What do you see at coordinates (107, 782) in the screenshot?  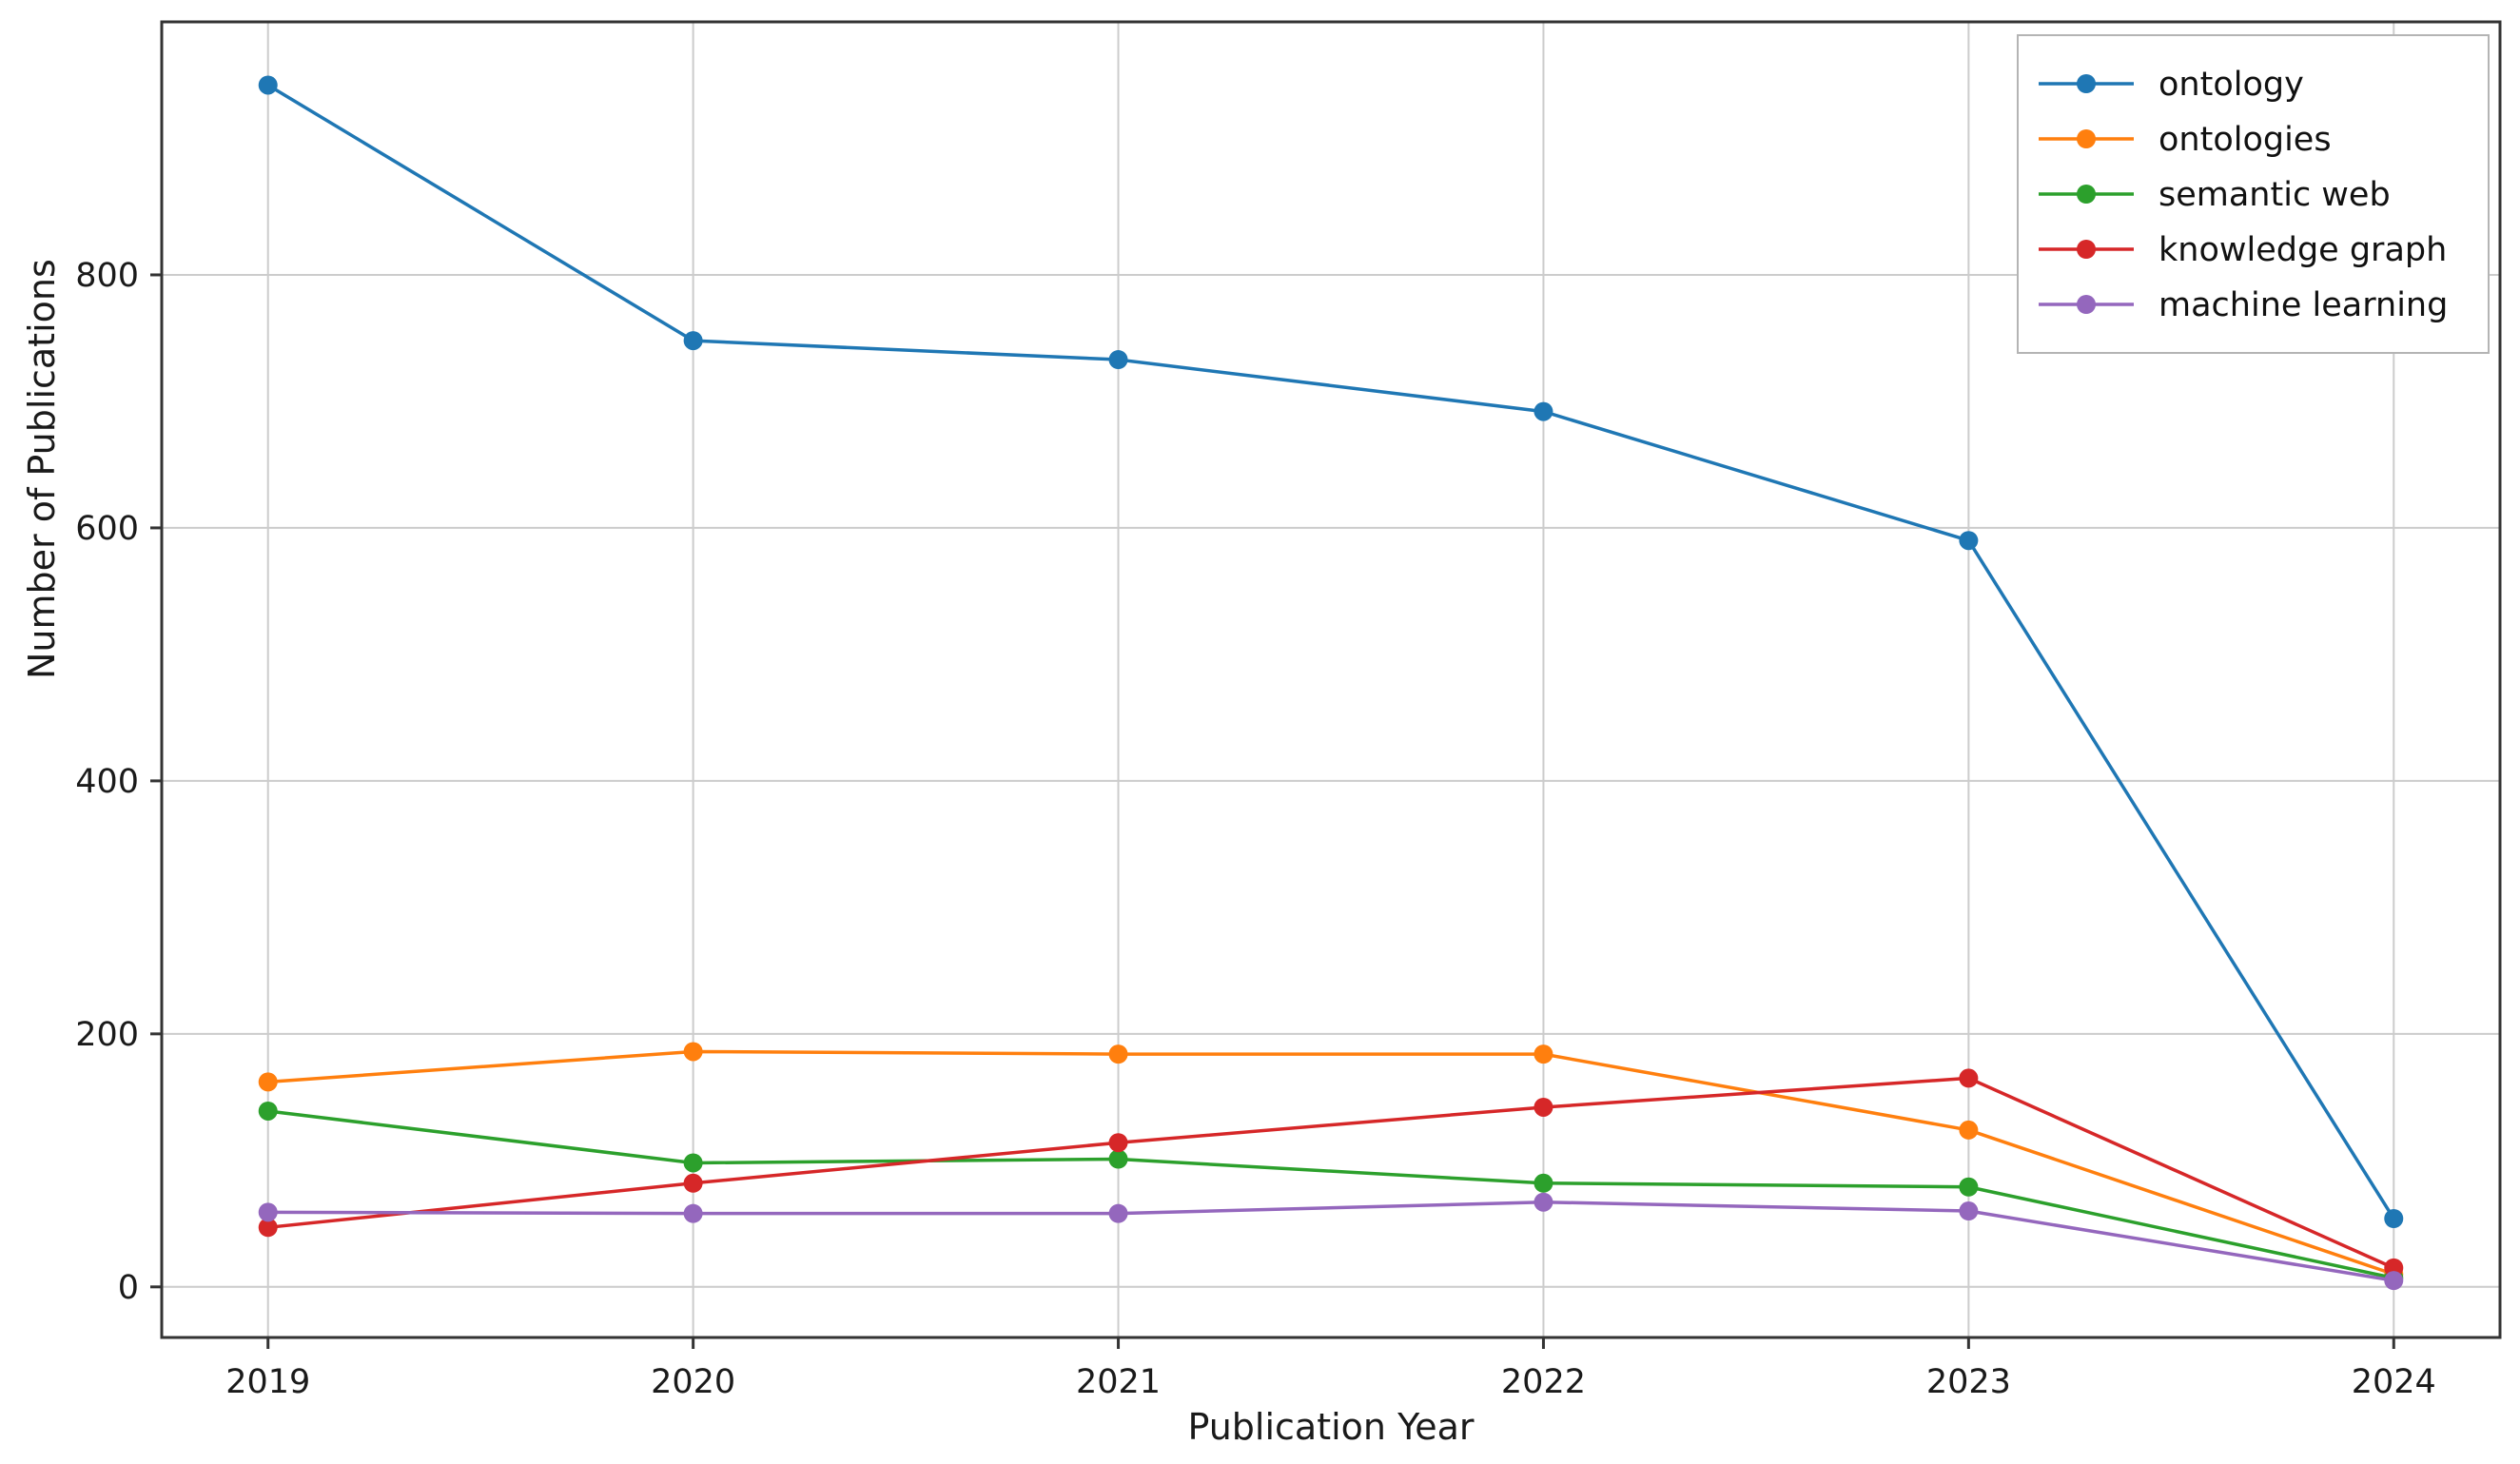 I see `y-tick-label: 400` at bounding box center [107, 782].